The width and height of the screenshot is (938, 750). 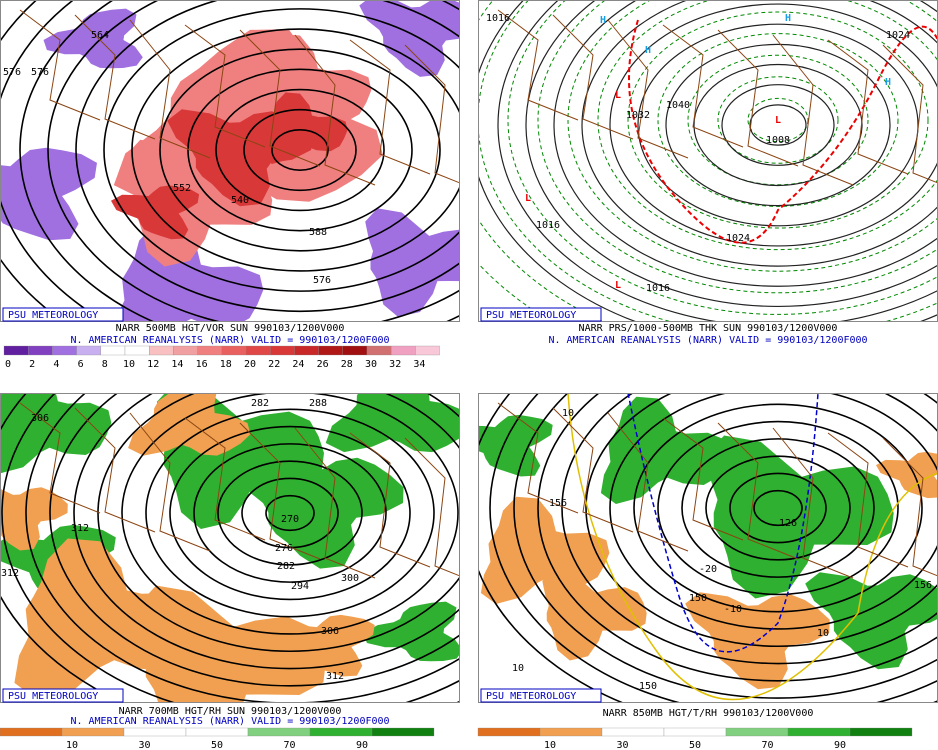 I want to click on map-label: 294, so click(x=300, y=586).